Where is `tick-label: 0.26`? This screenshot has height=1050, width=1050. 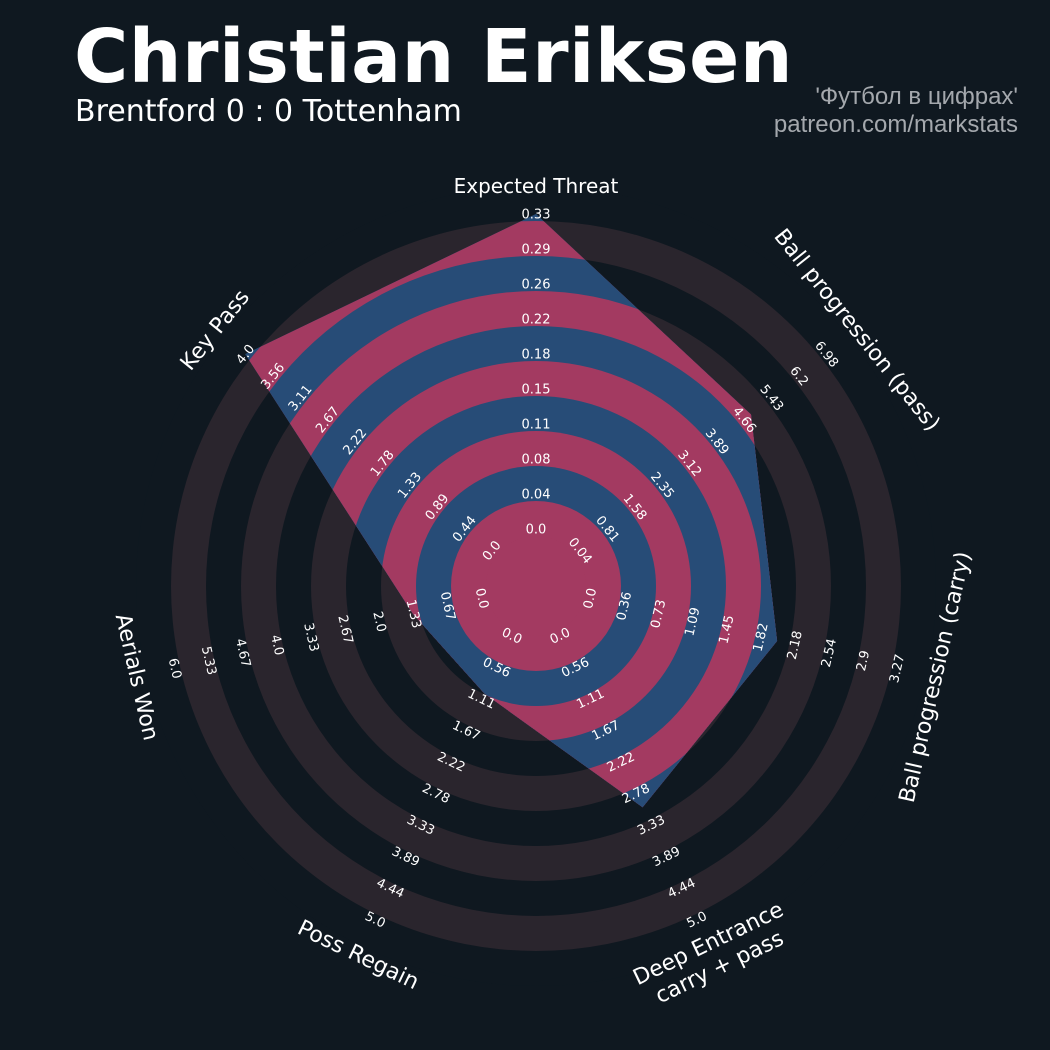
tick-label: 0.26 is located at coordinates (536, 285).